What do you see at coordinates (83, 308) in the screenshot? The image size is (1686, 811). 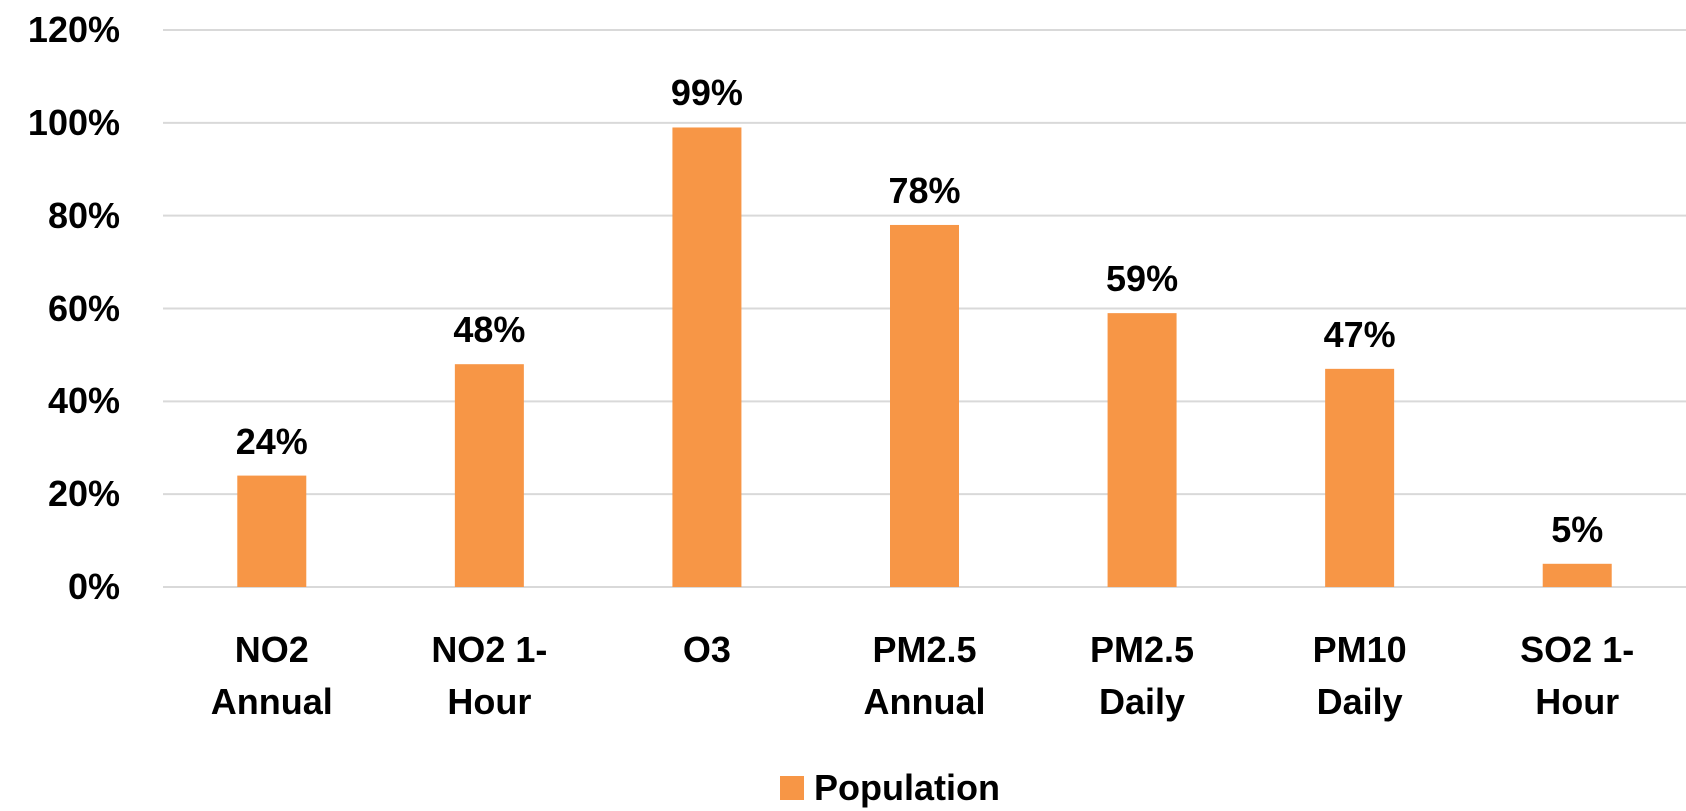 I see `y-tick-label: 60%` at bounding box center [83, 308].